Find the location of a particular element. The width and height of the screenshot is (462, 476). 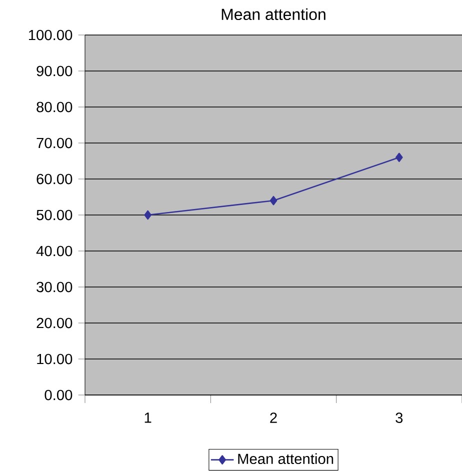

y-tick-label: 100.00 is located at coordinates (50, 35).